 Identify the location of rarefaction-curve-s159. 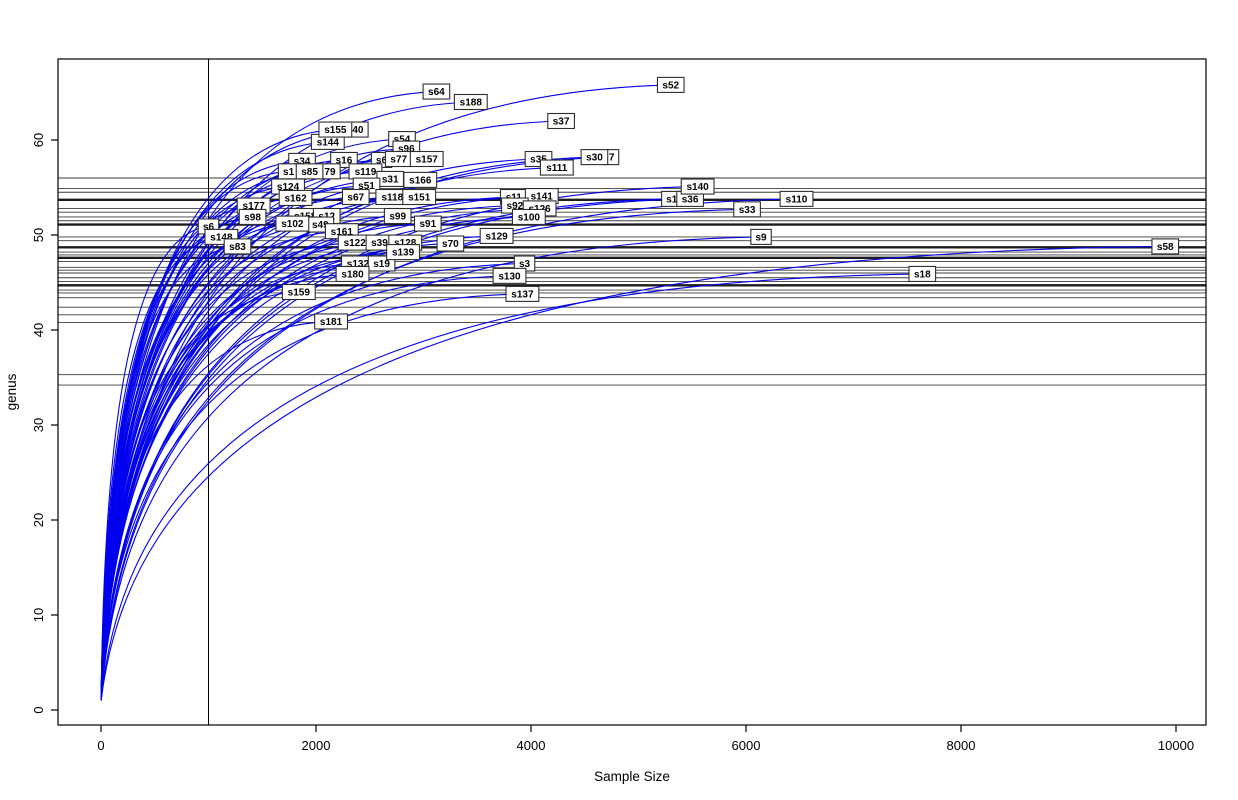
(199, 496).